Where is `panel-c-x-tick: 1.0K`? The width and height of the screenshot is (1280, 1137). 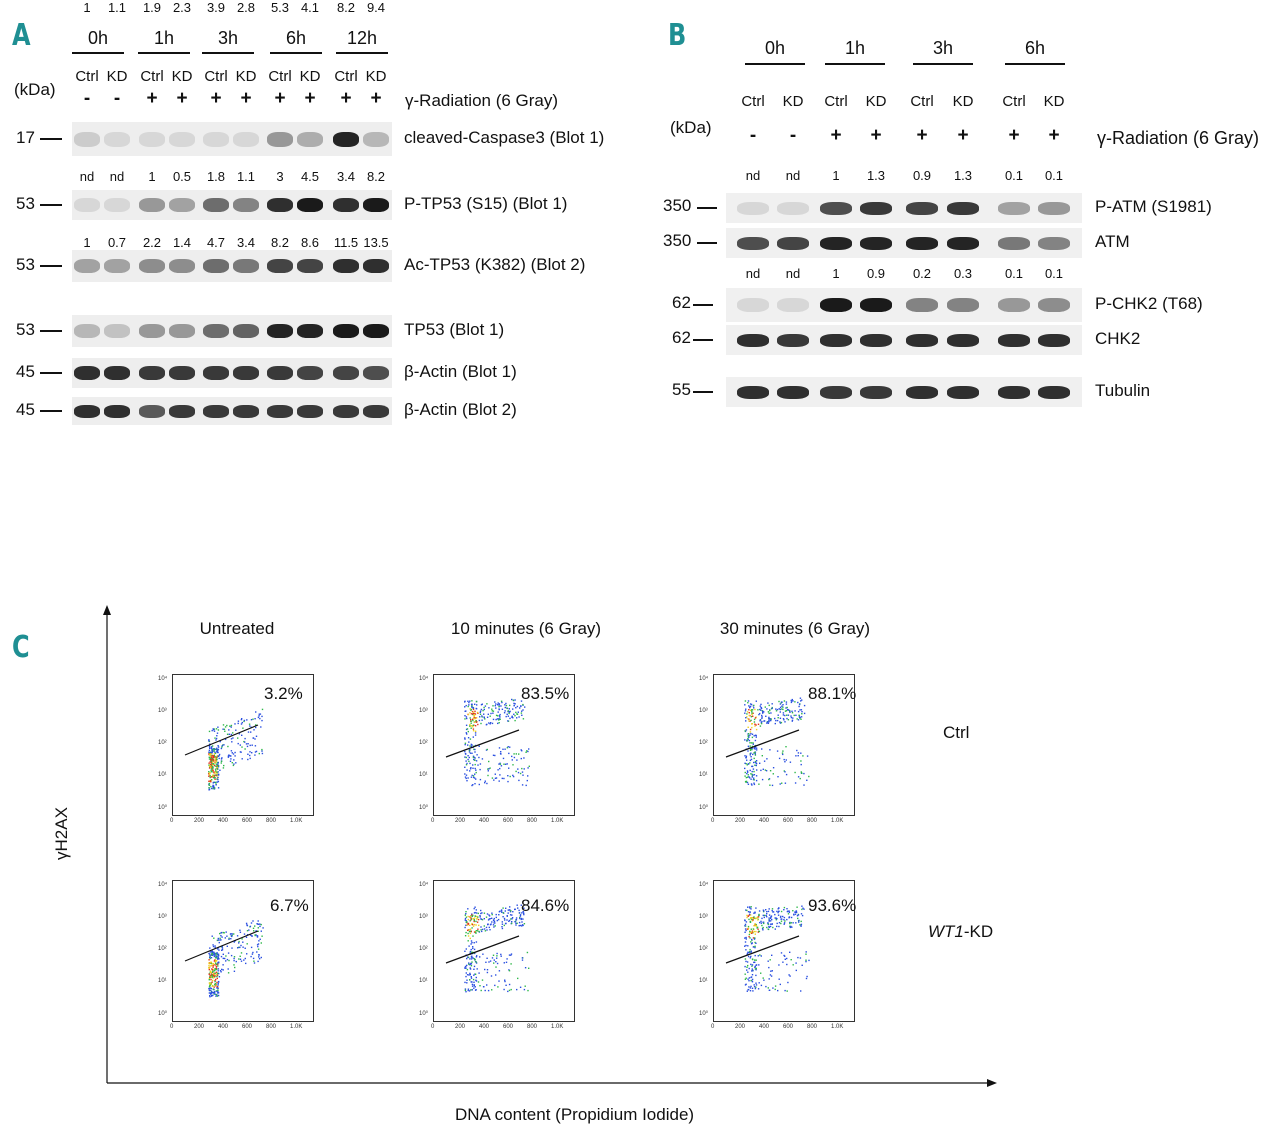 panel-c-x-tick: 1.0K is located at coordinates (296, 821).